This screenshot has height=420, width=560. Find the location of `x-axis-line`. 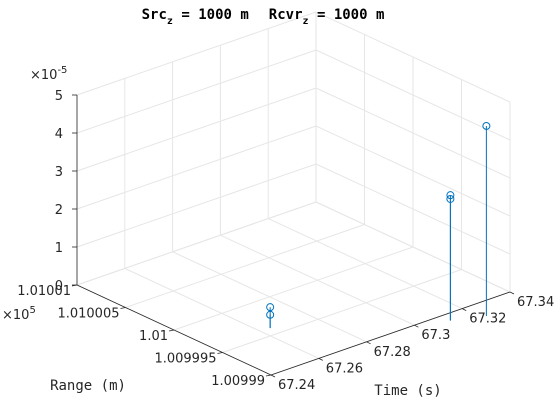

x-axis-line is located at coordinates (390, 333).